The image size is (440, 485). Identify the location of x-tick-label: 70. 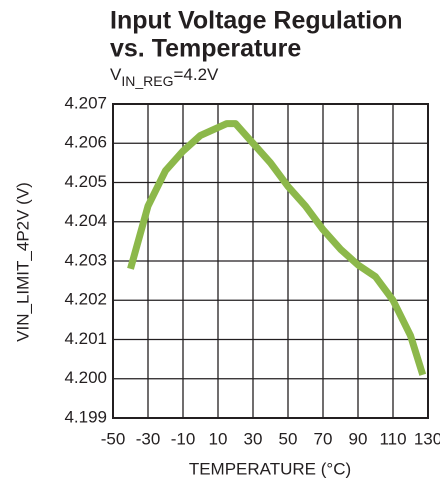
(323, 438).